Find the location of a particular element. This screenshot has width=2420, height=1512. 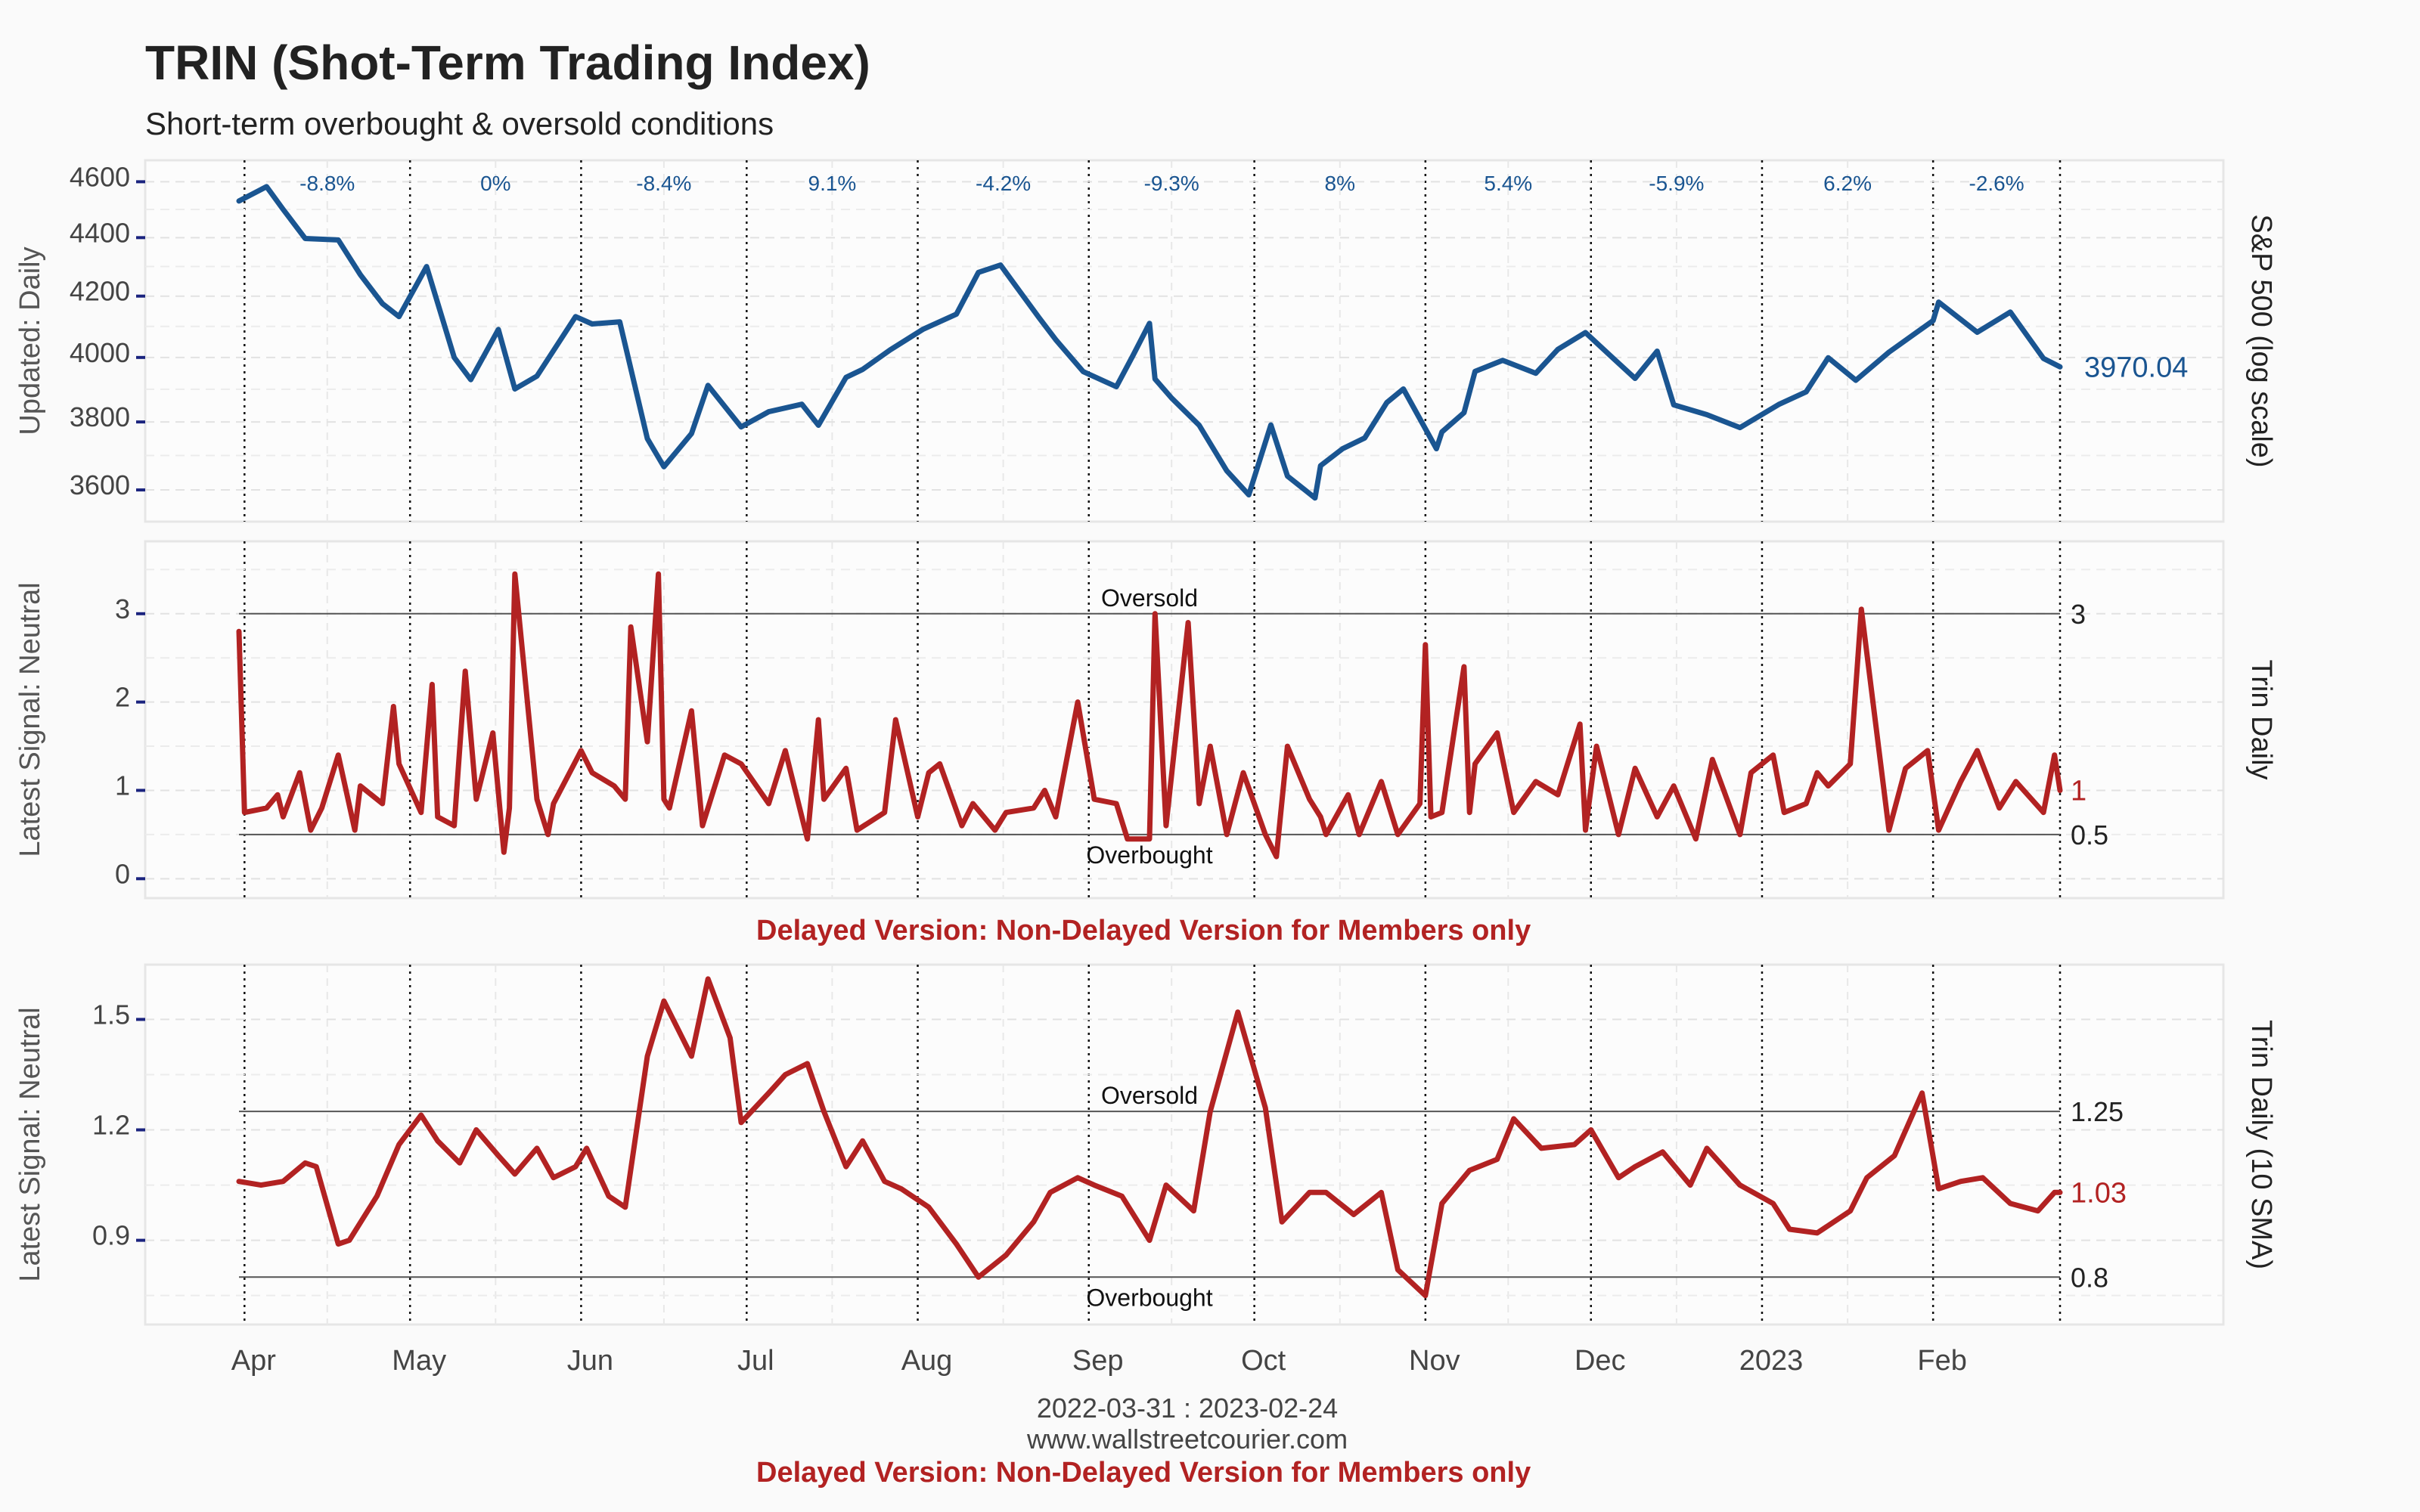

monthly-change-label: -9.3% is located at coordinates (1171, 183).